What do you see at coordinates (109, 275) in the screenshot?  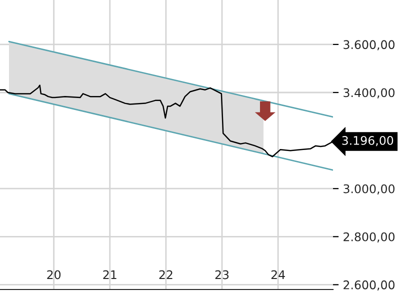 I see `x-tick-label: 21` at bounding box center [109, 275].